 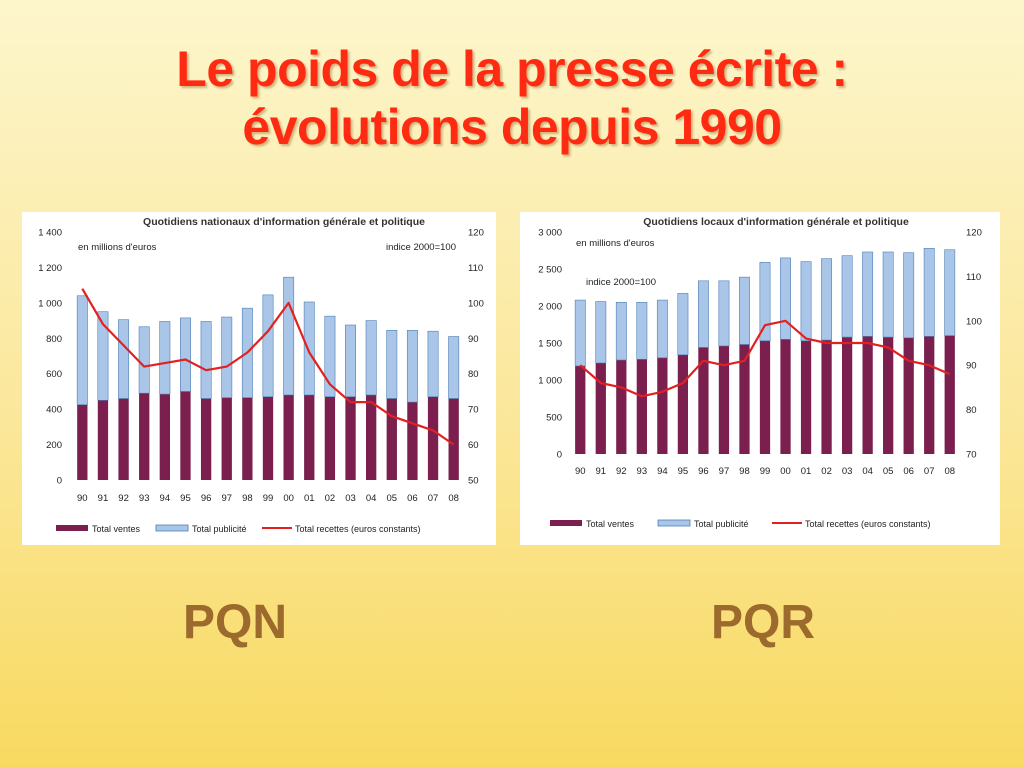 What do you see at coordinates (683, 471) in the screenshot?
I see `pqr-category-label: 95` at bounding box center [683, 471].